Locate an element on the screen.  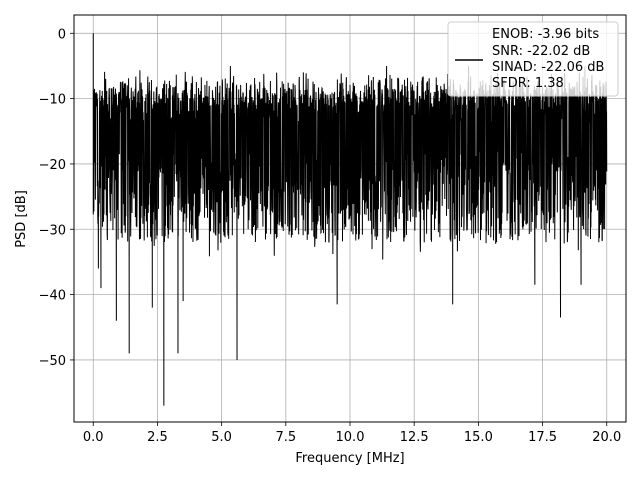
y-axis-title: PSD [dB] is located at coordinates (21, 219).